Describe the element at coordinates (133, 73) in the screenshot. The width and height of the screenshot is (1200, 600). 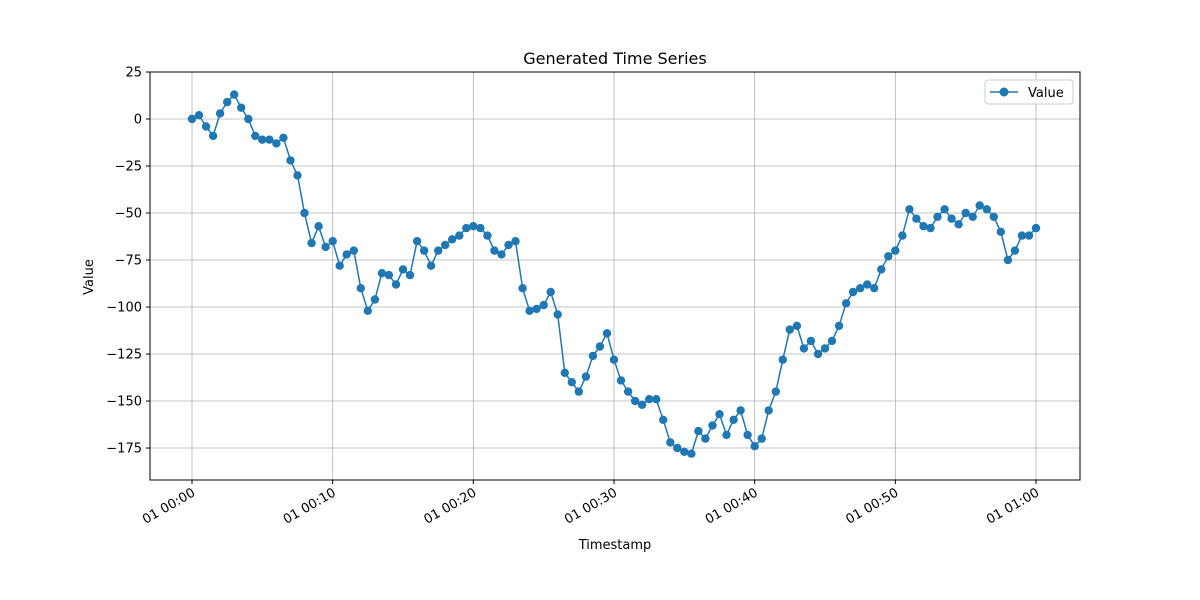
I see `y-tick-label: 25` at that location.